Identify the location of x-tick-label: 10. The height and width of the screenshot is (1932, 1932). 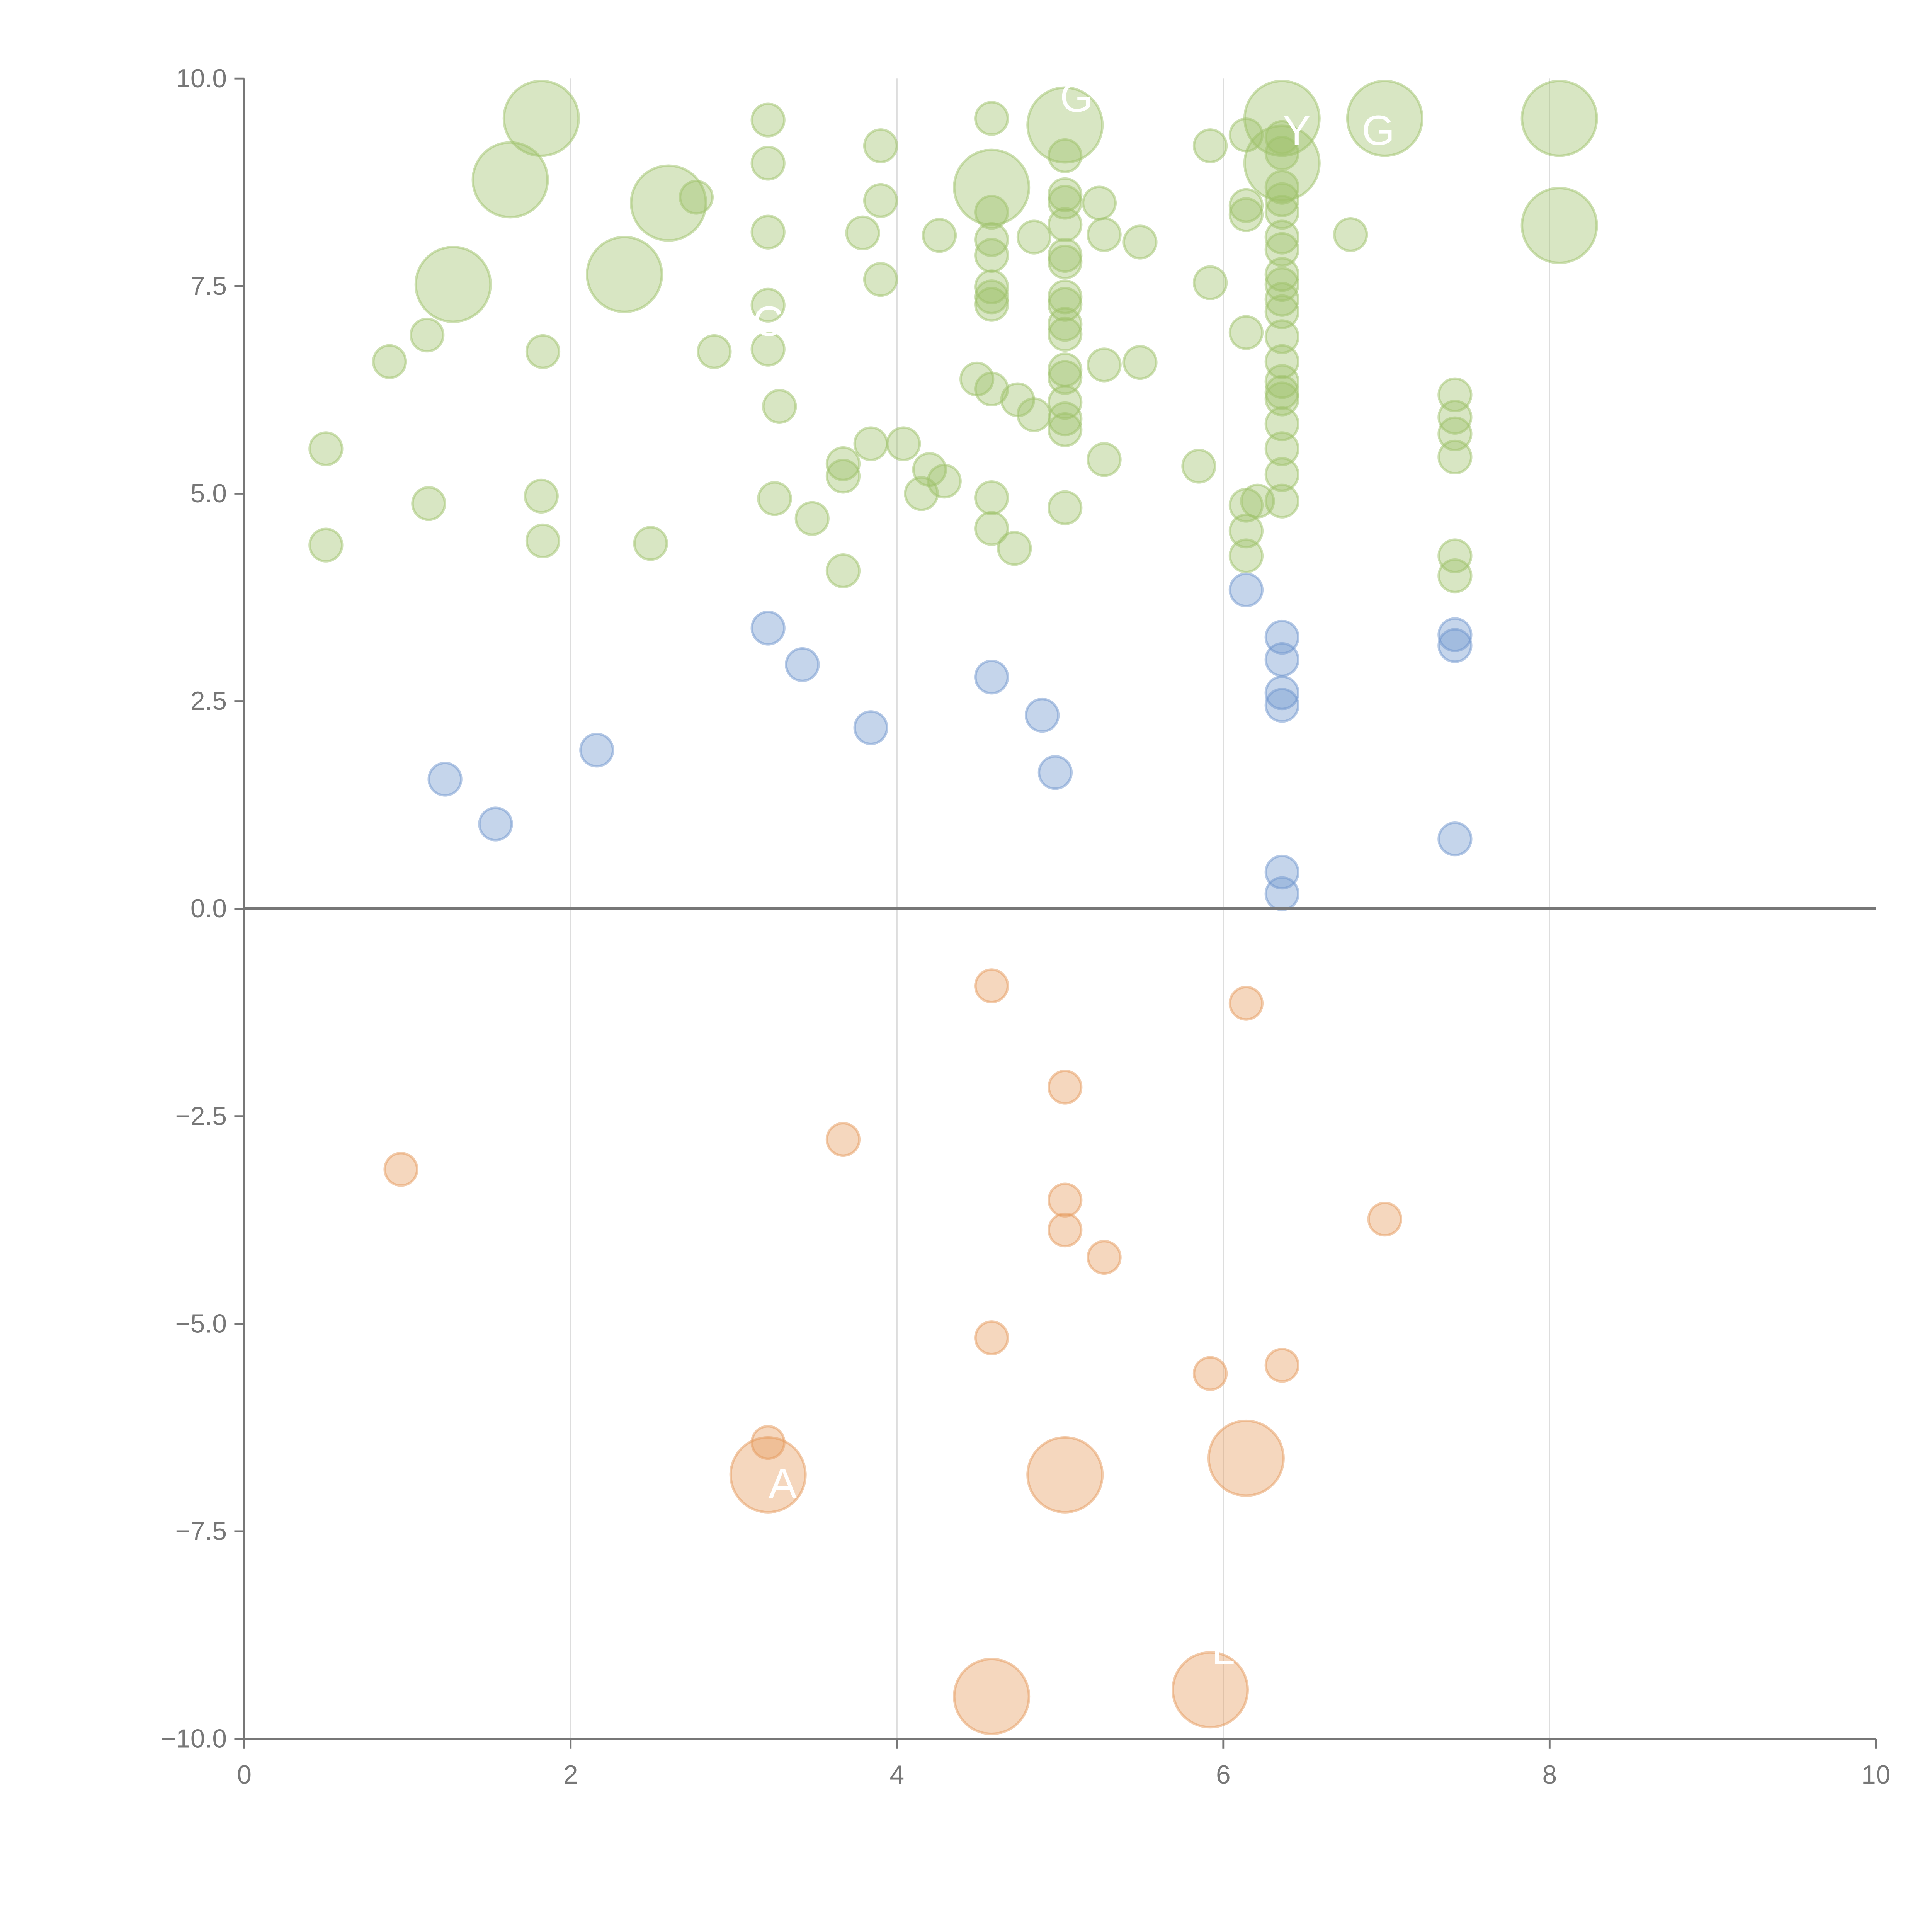
(1875, 1774).